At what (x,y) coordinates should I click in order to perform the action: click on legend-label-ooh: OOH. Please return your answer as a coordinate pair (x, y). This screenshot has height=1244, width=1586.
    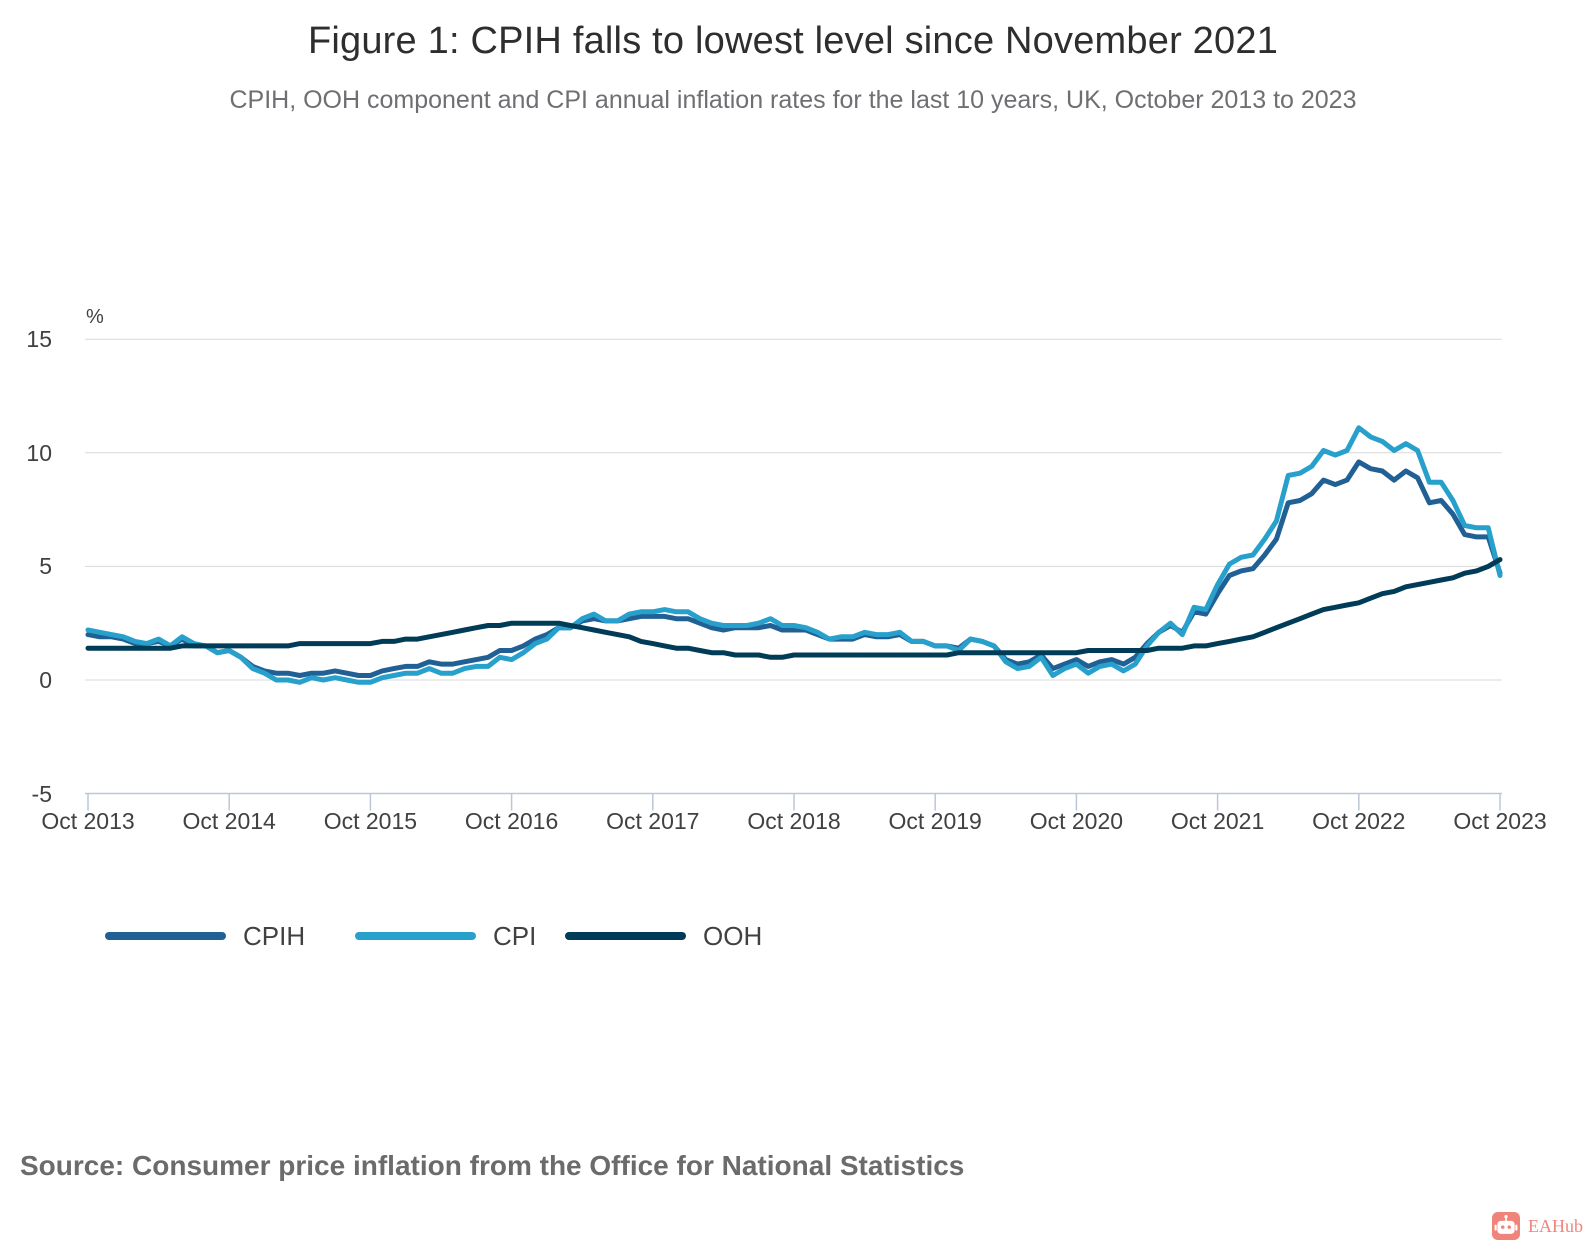
    Looking at the image, I should click on (733, 935).